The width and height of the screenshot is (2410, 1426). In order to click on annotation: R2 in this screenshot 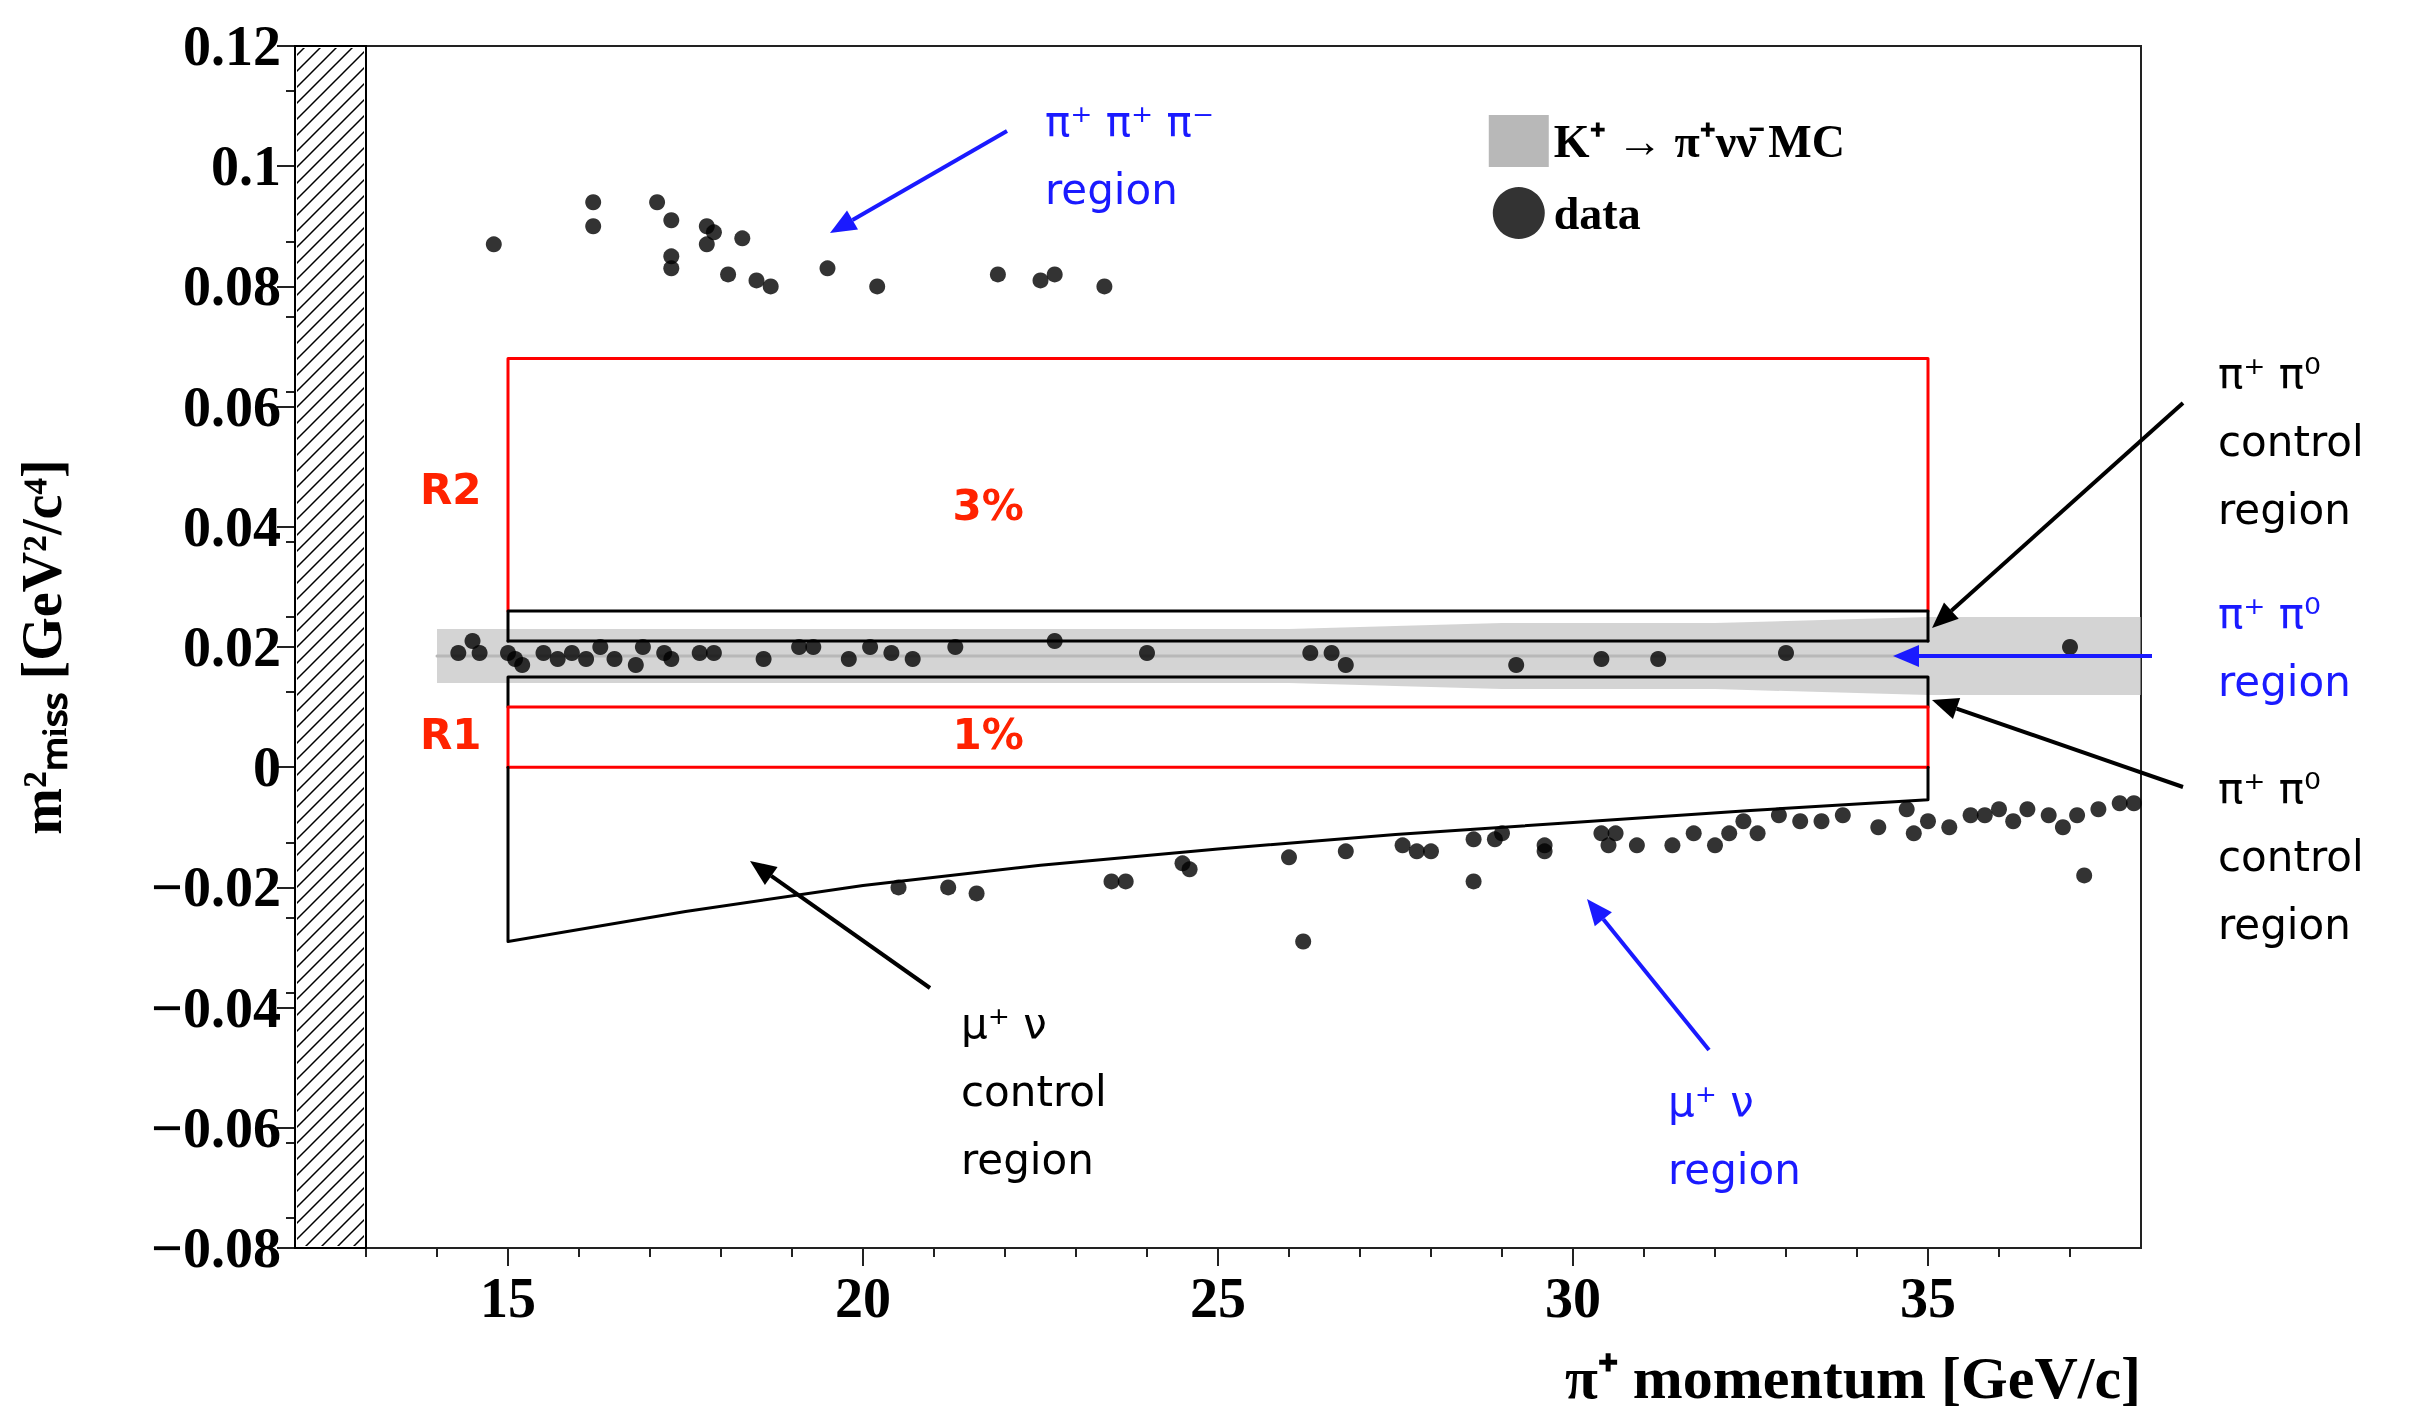, I will do `click(451, 490)`.